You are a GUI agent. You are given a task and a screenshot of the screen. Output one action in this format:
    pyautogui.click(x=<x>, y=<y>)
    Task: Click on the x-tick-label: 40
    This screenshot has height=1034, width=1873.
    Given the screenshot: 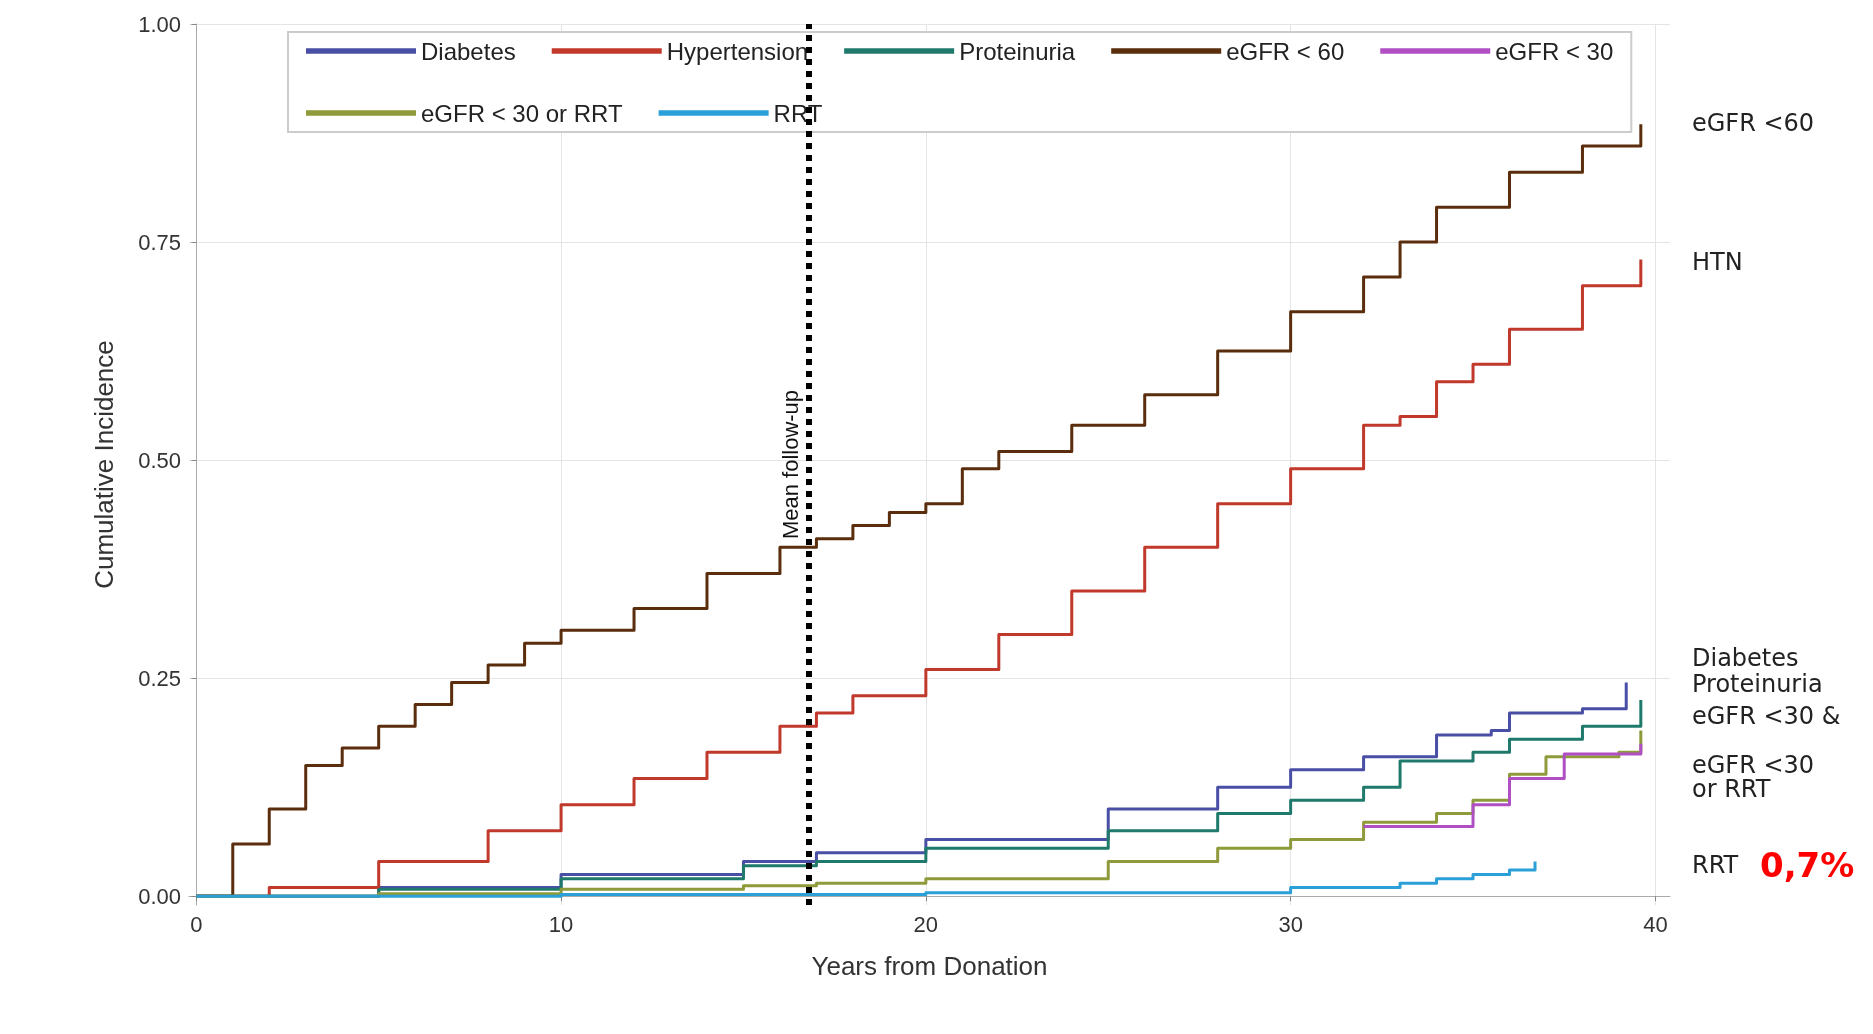 What is the action you would take?
    pyautogui.click(x=1655, y=924)
    